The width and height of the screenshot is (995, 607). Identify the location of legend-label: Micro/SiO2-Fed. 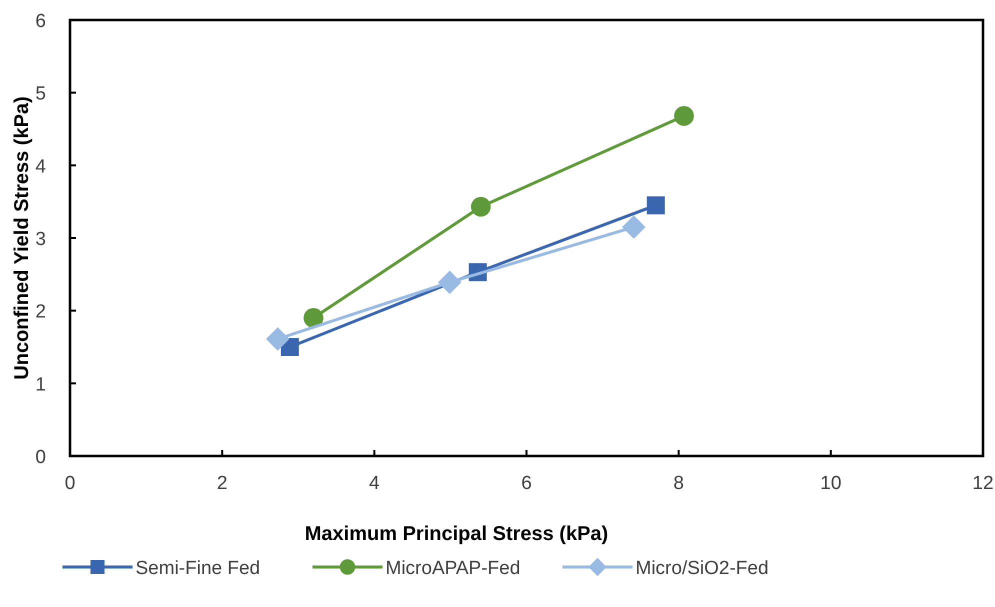
(702, 568).